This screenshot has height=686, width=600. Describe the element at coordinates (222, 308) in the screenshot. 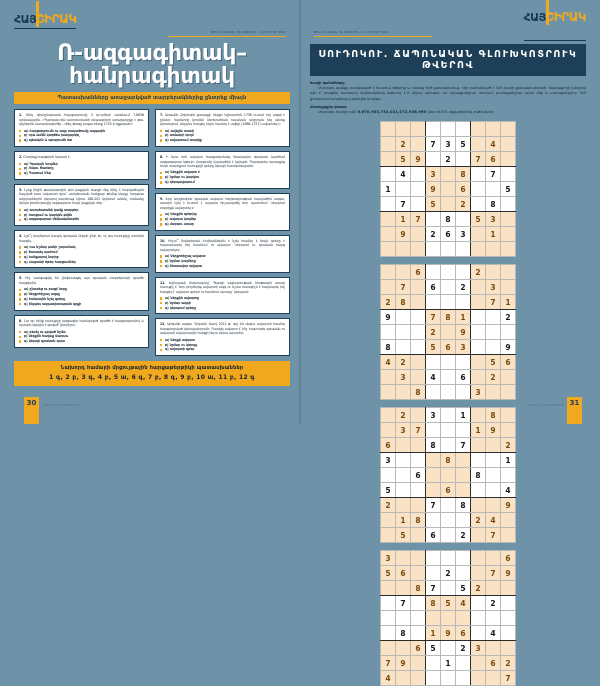

I see `quiz-option: գ) կերպում գրերը` at that location.